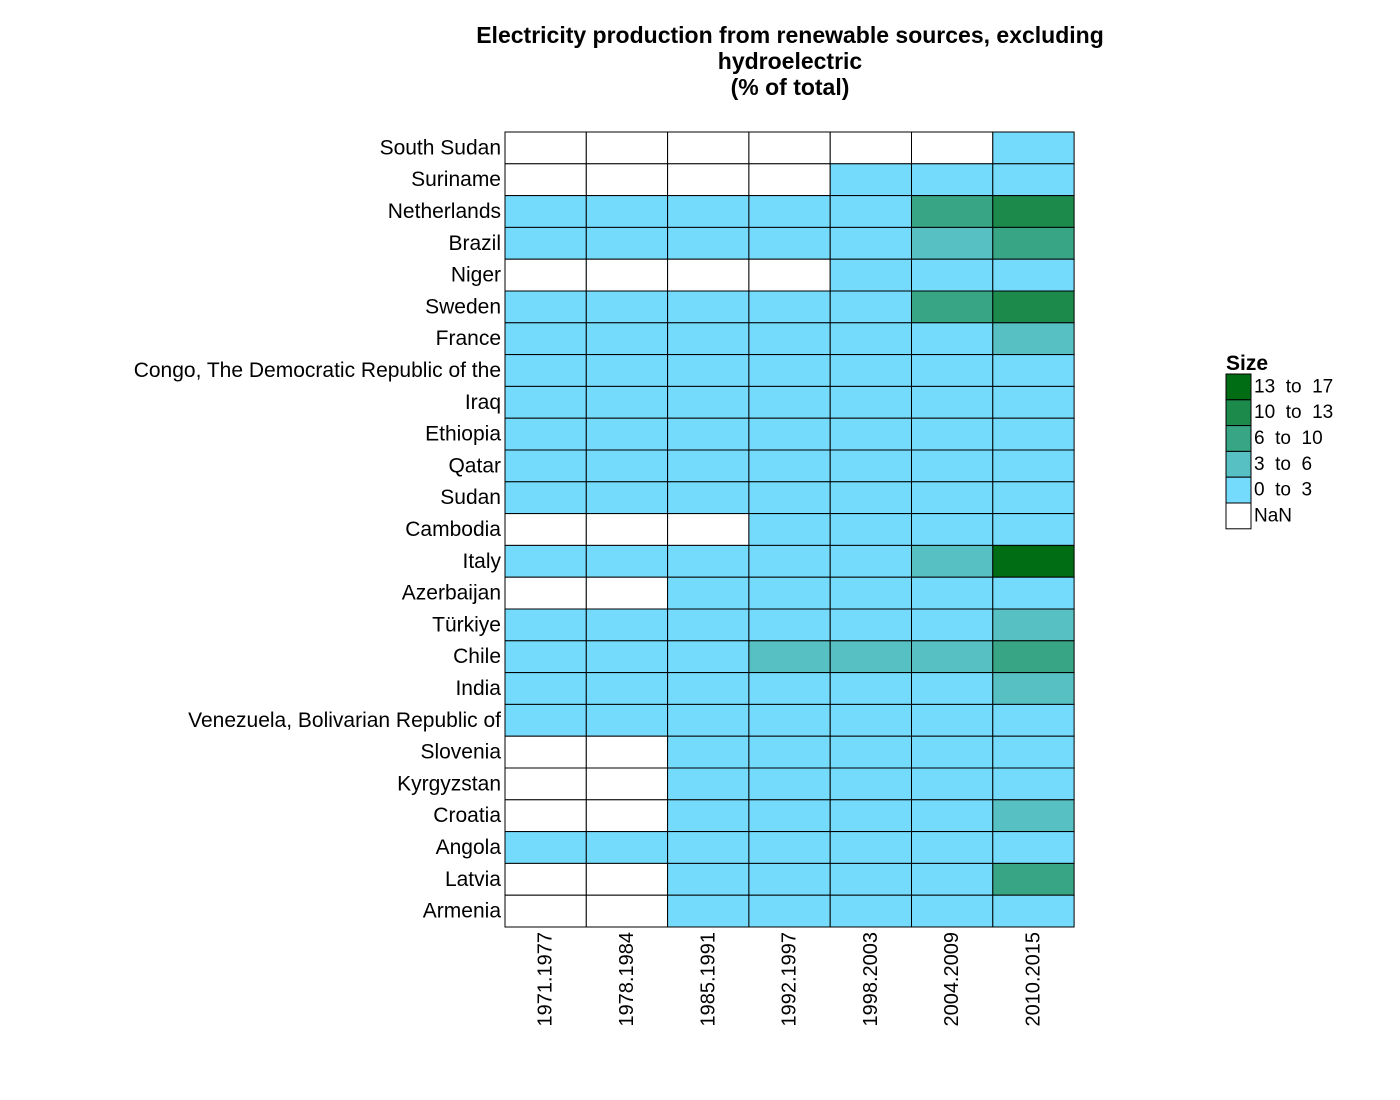 The width and height of the screenshot is (1400, 1100). I want to click on heatmap-cell-iraq-1998-2003, so click(871, 402).